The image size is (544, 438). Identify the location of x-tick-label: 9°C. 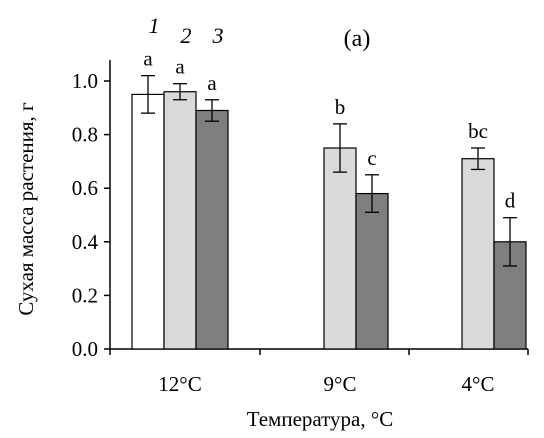
(340, 384).